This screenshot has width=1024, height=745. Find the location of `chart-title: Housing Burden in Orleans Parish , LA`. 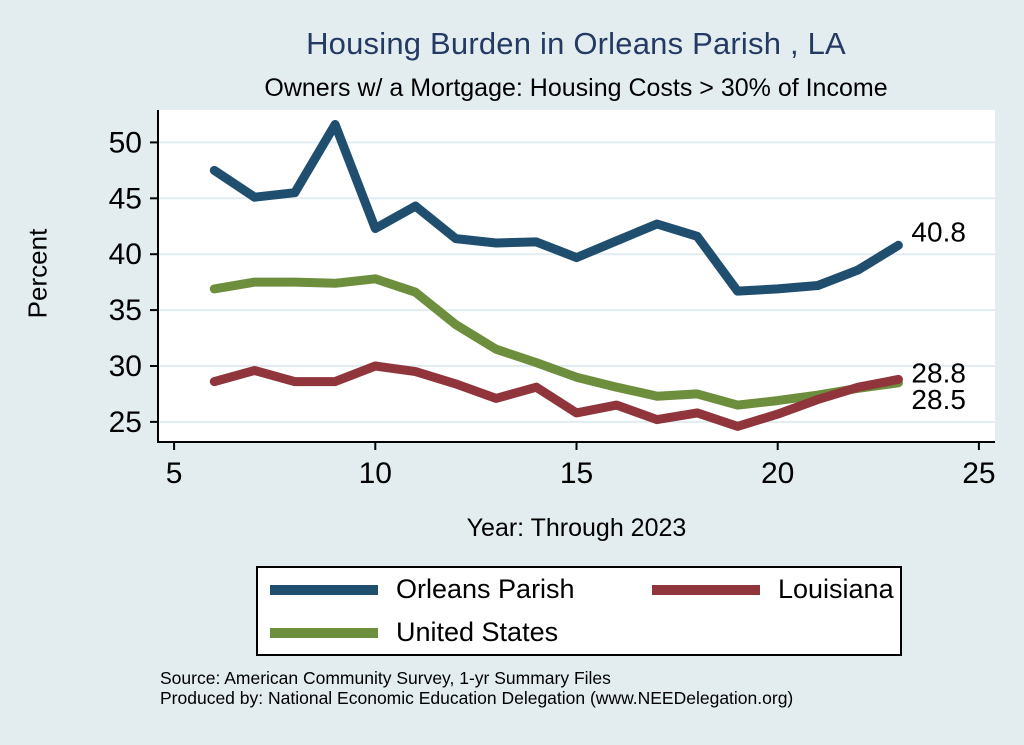

chart-title: Housing Burden in Orleans Parish , LA is located at coordinates (576, 43).